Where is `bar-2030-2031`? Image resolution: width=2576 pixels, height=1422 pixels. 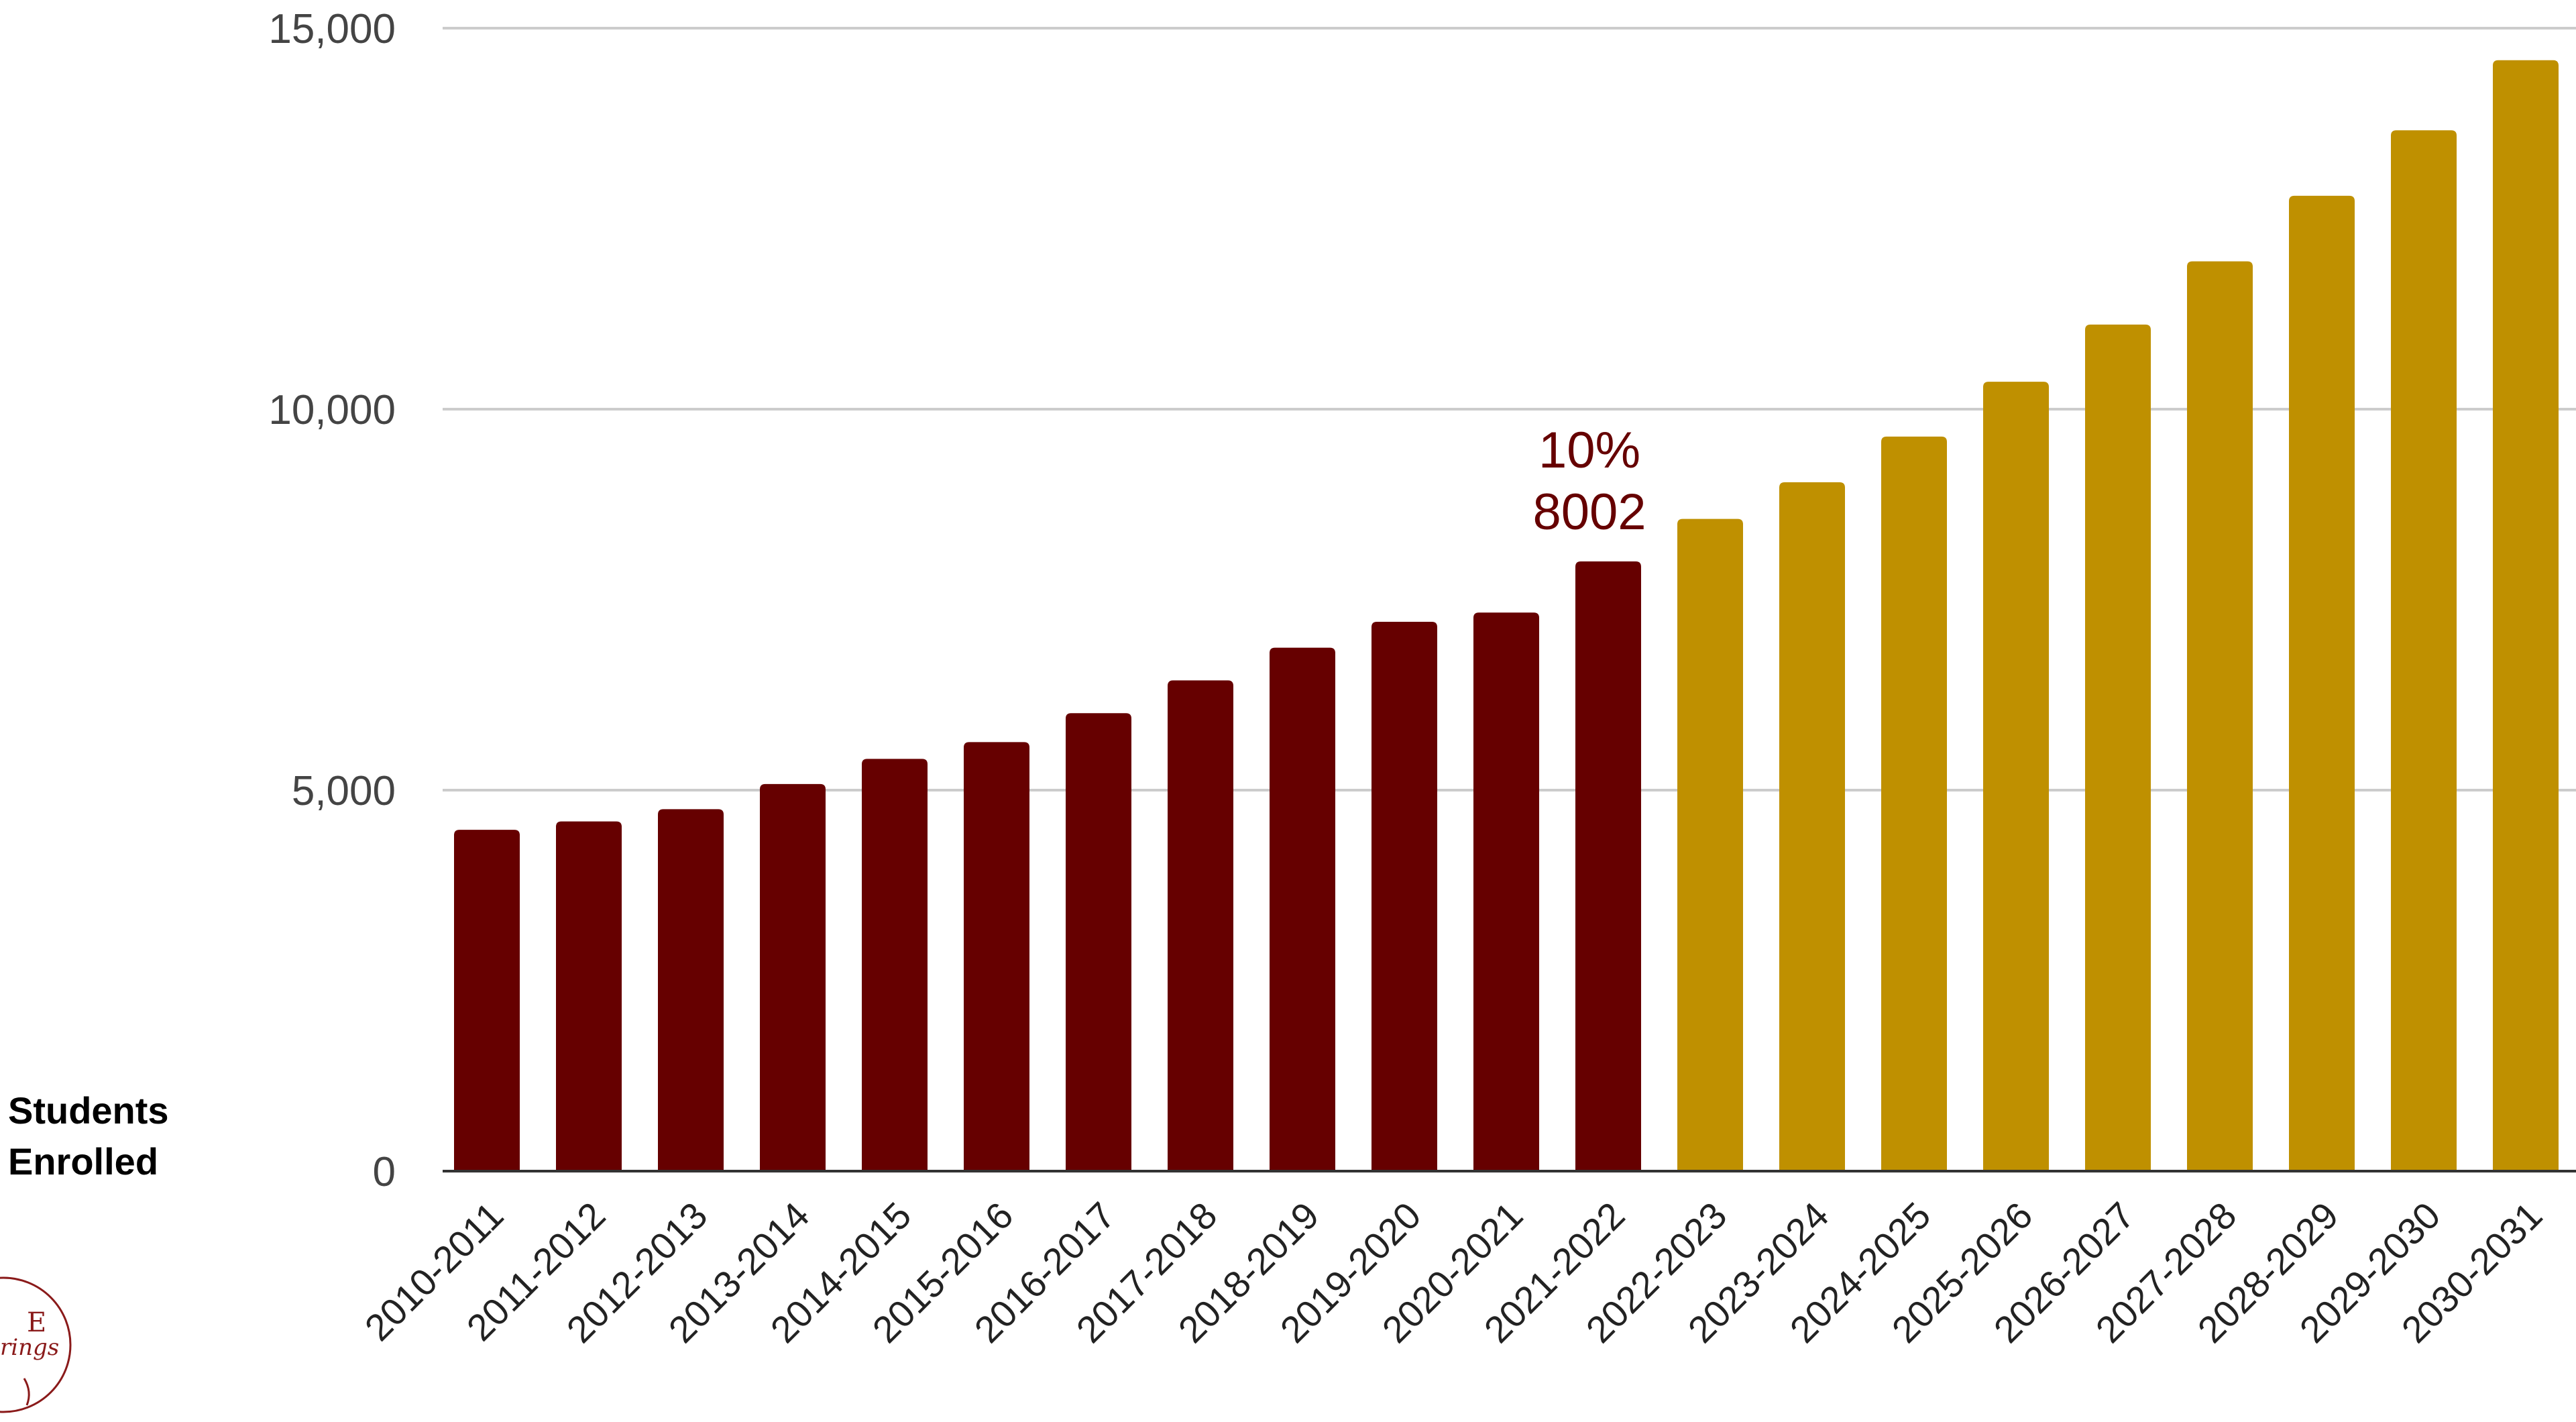
bar-2030-2031 is located at coordinates (2526, 615).